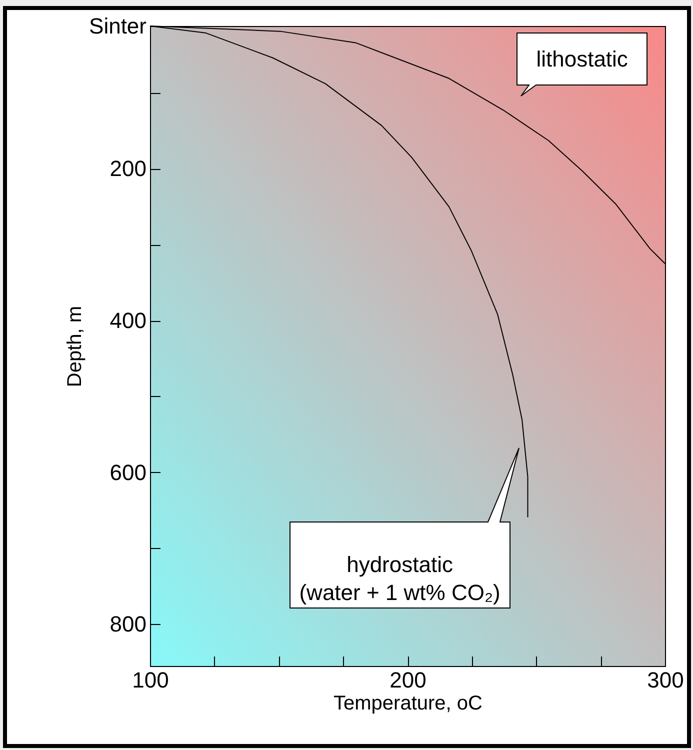  Describe the element at coordinates (128, 472) in the screenshot. I see `y-tick-label: 600` at that location.